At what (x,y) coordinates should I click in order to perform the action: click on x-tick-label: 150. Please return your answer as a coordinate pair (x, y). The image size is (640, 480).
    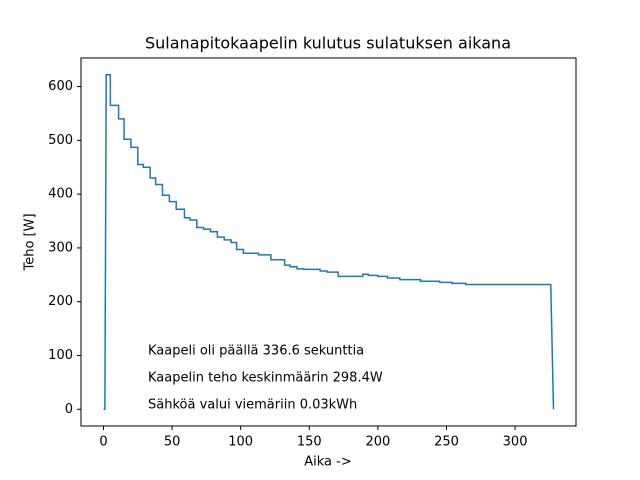
    Looking at the image, I should click on (309, 442).